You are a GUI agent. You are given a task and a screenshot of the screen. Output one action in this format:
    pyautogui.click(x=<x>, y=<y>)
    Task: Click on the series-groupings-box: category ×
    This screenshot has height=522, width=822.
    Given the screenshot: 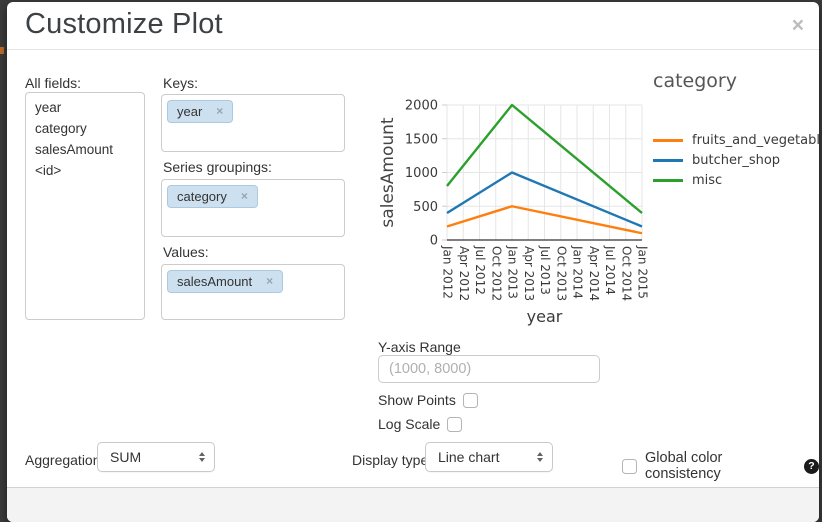 What is the action you would take?
    pyautogui.click(x=253, y=208)
    